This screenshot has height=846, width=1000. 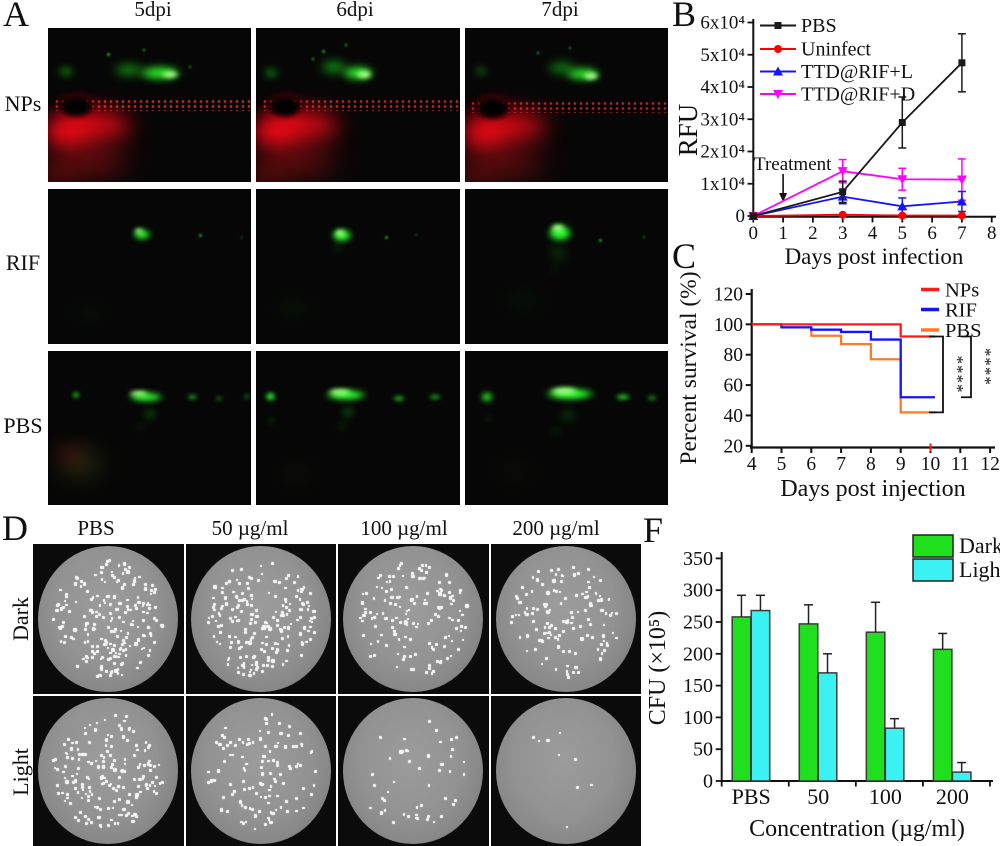 What do you see at coordinates (560, 10) in the screenshot?
I see `panel-a-header-7dpi: 7dpi` at bounding box center [560, 10].